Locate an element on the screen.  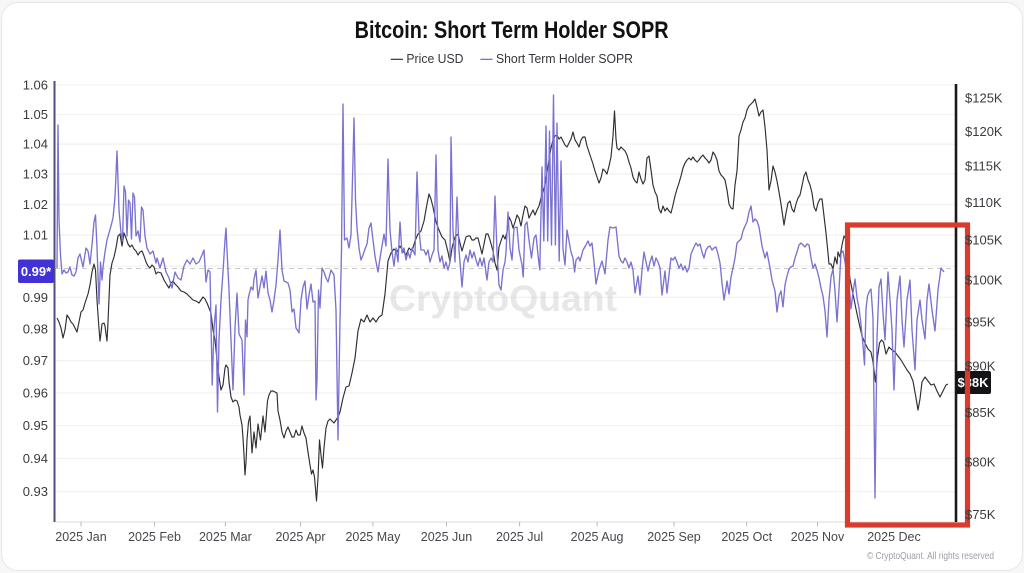
svg-text: 0.99* is located at coordinates (36, 271).